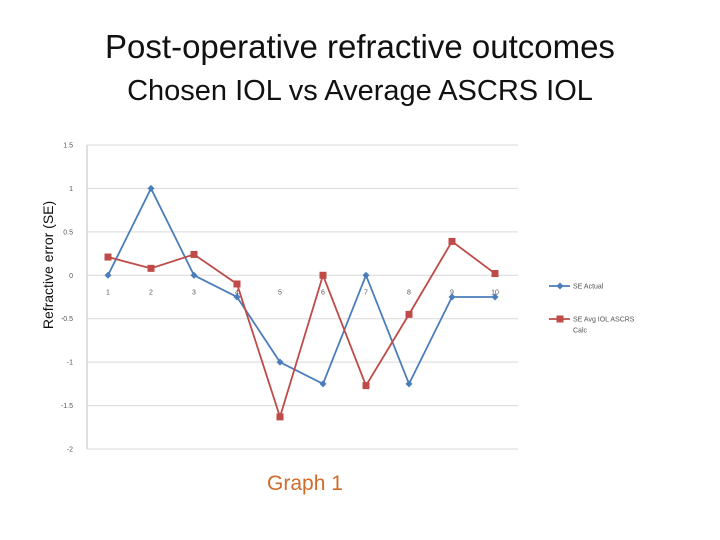  I want to click on y-tick-label: 0.5, so click(68, 232).